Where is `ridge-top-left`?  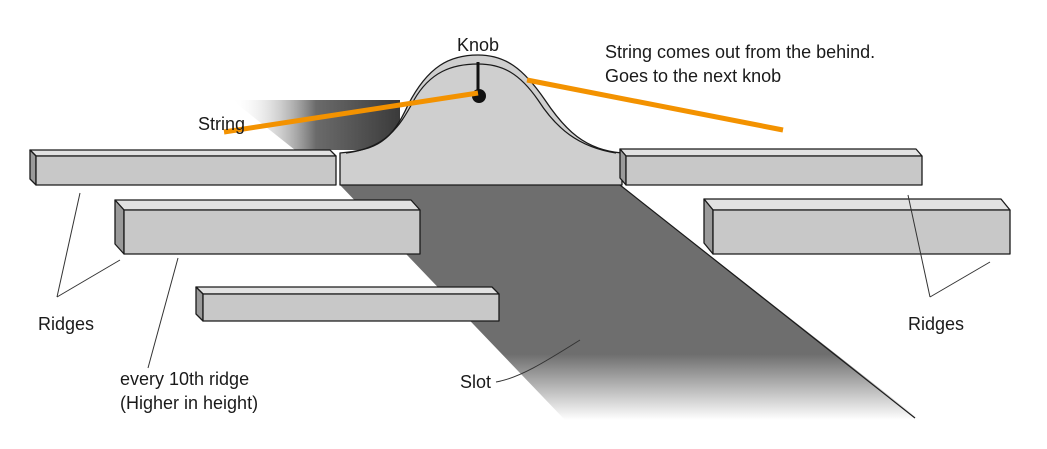 ridge-top-left is located at coordinates (183, 167).